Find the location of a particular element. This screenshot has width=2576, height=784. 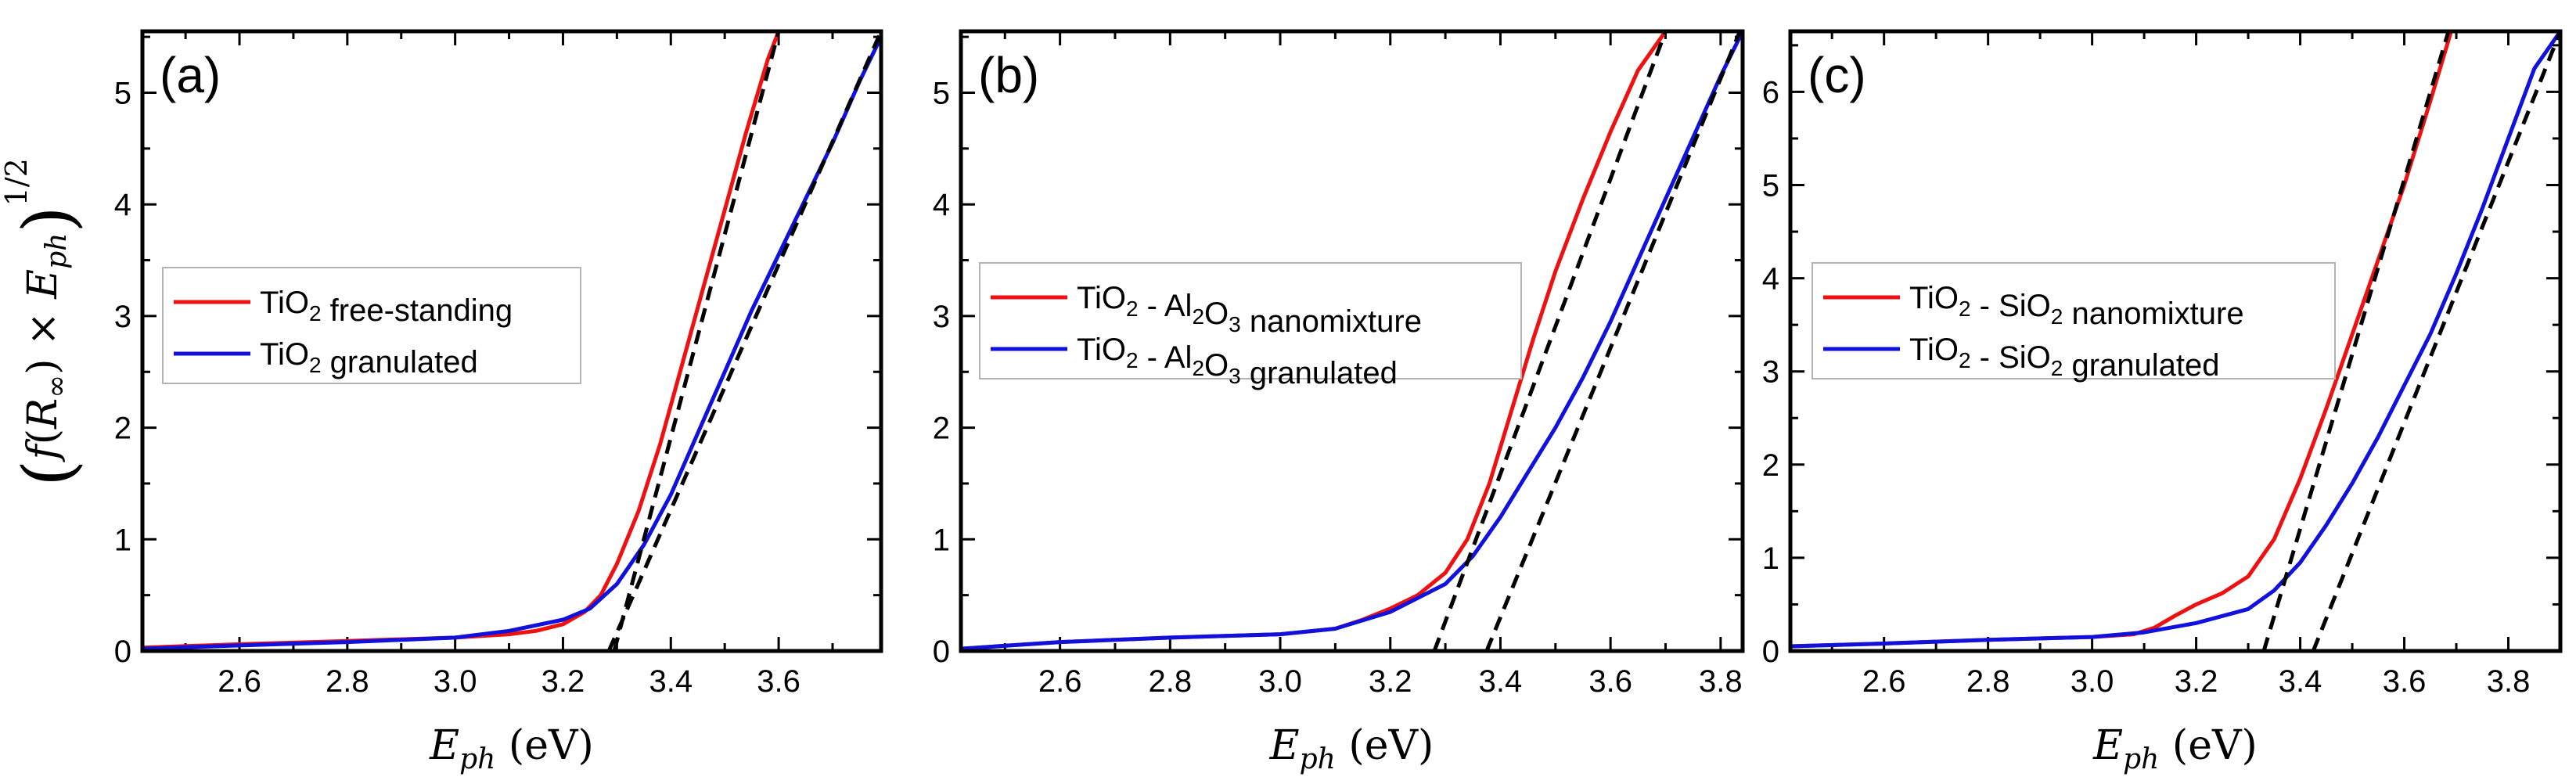

y-axis-title-infinity: ∞ is located at coordinates (57, 386).